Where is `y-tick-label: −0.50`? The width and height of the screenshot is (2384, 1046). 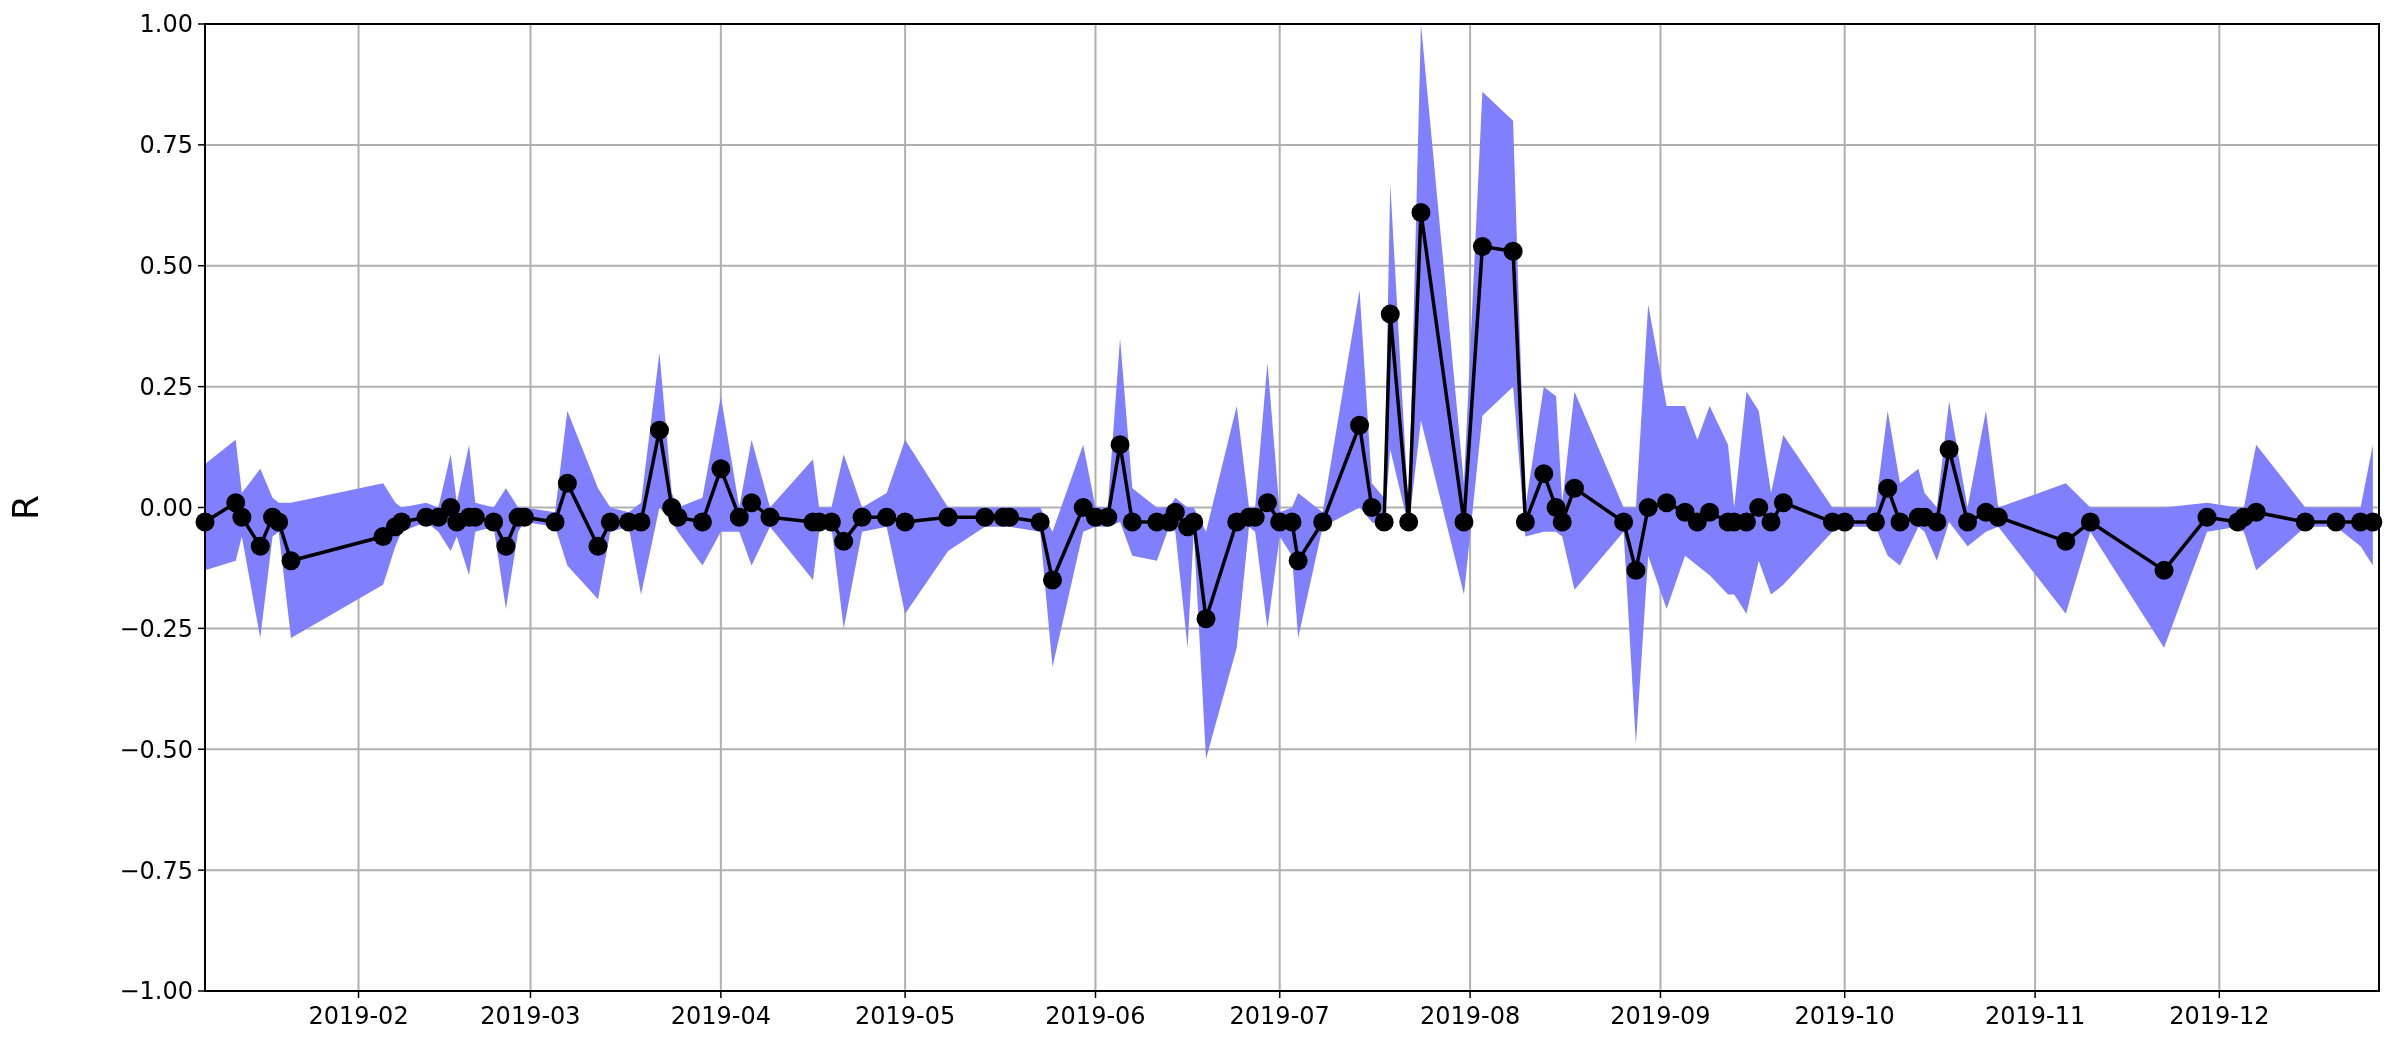
y-tick-label: −0.50 is located at coordinates (156, 749).